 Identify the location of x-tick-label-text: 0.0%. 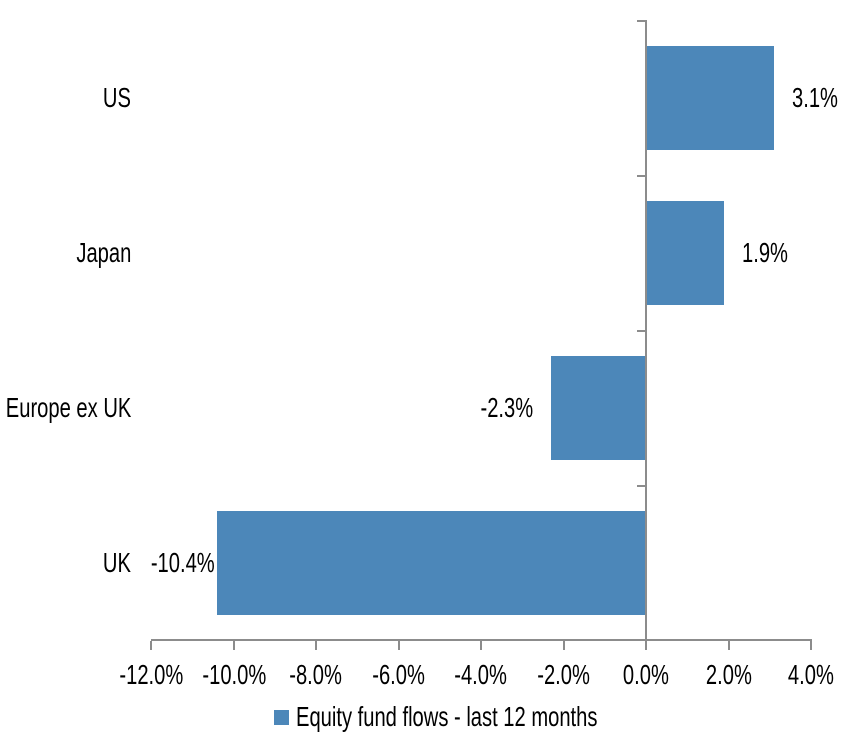
(646, 674).